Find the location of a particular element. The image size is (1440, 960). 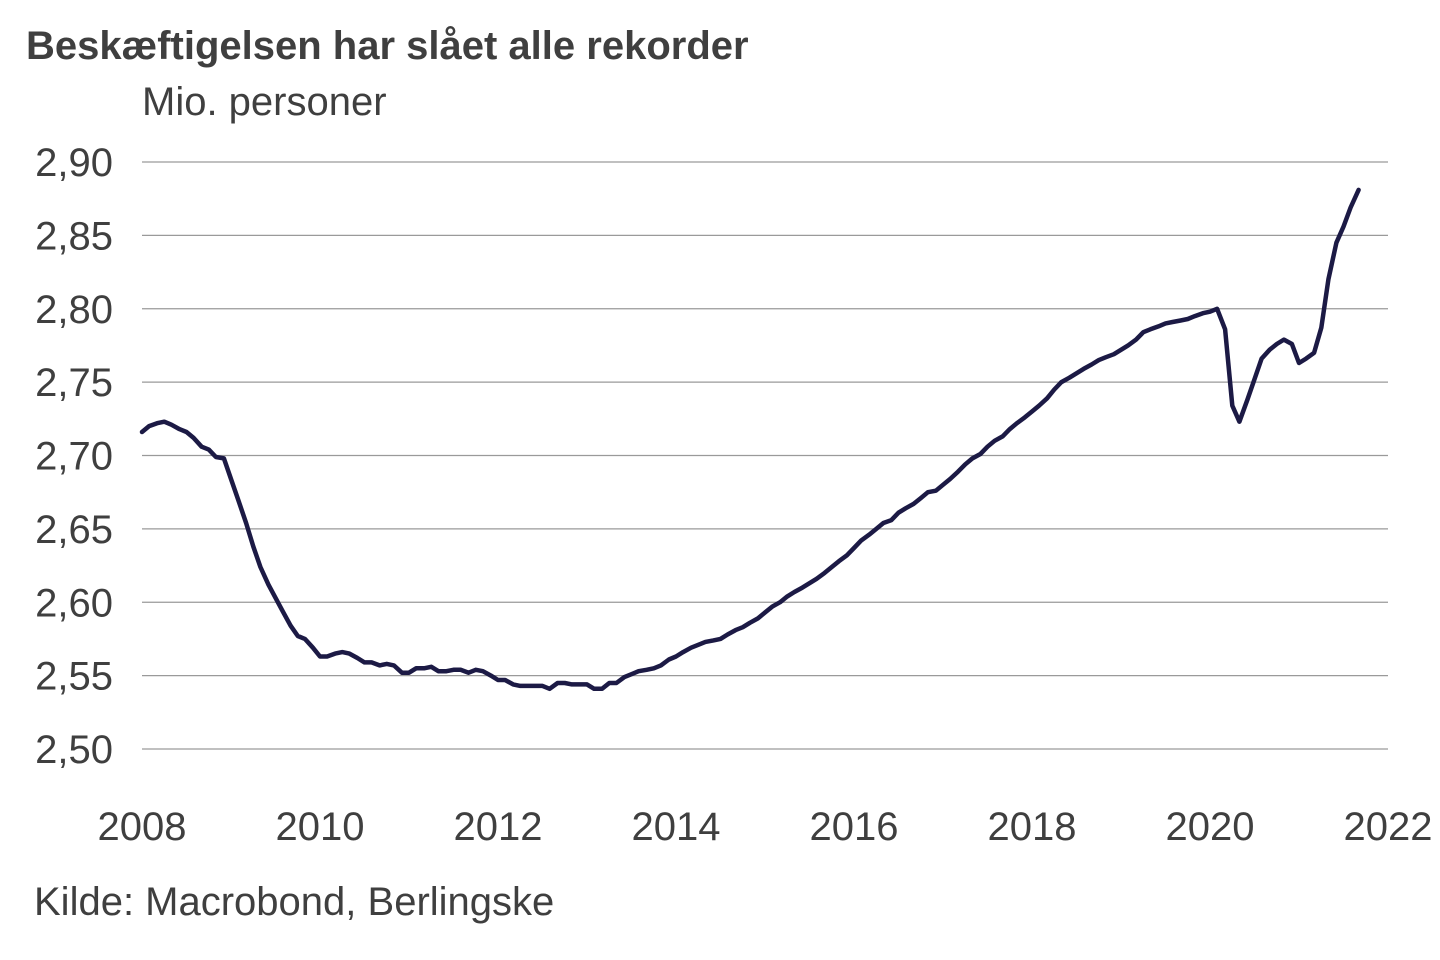

x-tick-label: 2012 is located at coordinates (498, 827).